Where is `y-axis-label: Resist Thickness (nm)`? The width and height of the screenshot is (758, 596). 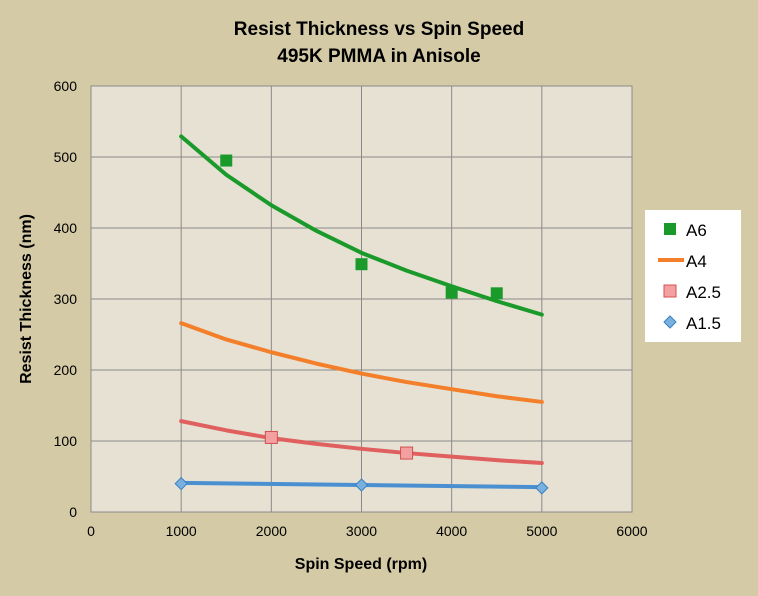
y-axis-label: Resist Thickness (nm) is located at coordinates (26, 299).